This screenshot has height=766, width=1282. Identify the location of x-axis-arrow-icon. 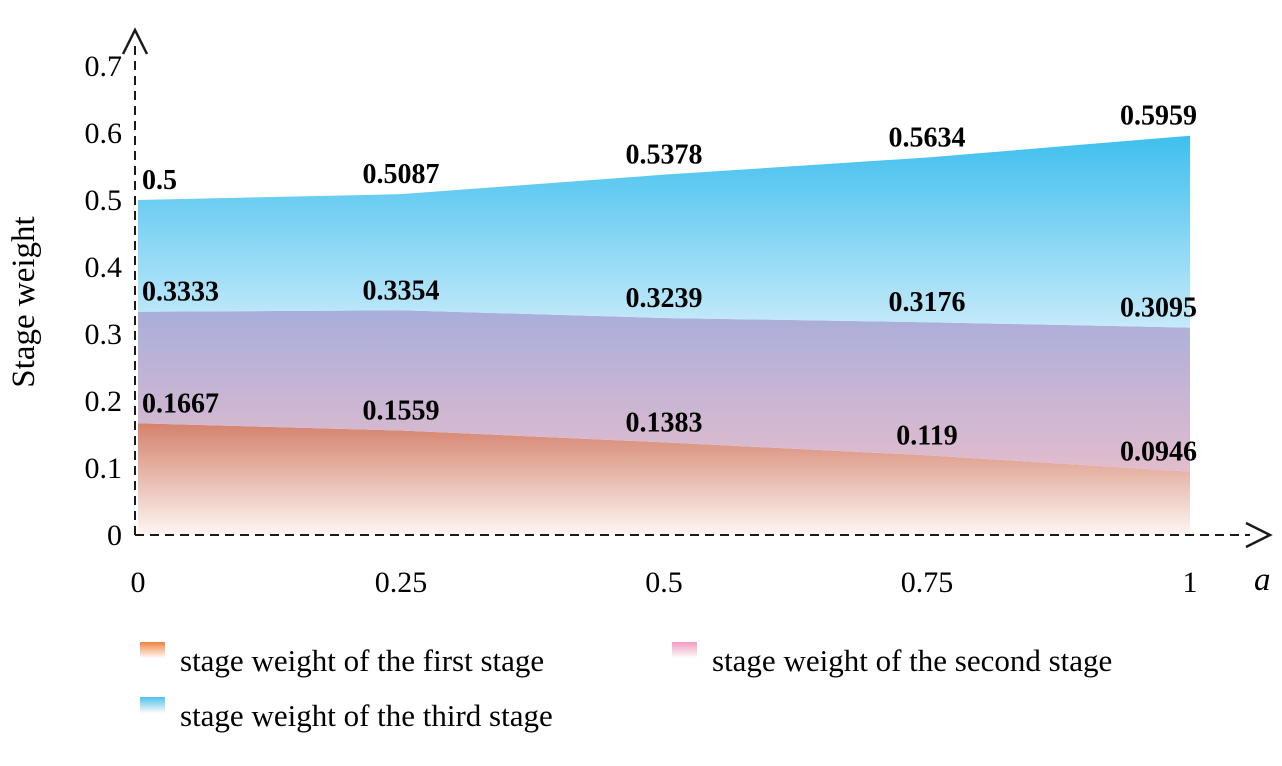
(1259, 535).